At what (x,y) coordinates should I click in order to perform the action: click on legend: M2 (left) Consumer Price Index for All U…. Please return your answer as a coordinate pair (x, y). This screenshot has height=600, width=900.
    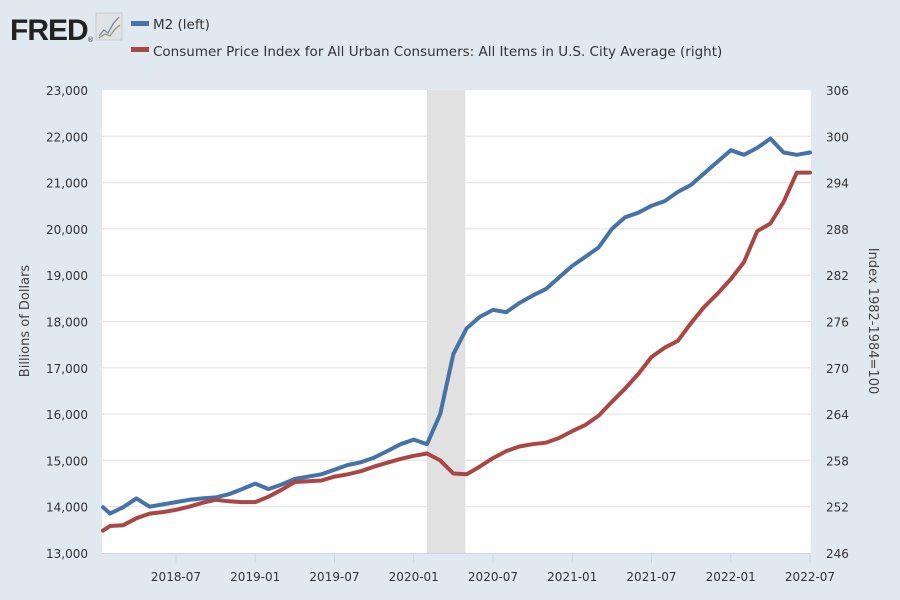
    Looking at the image, I should click on (426, 38).